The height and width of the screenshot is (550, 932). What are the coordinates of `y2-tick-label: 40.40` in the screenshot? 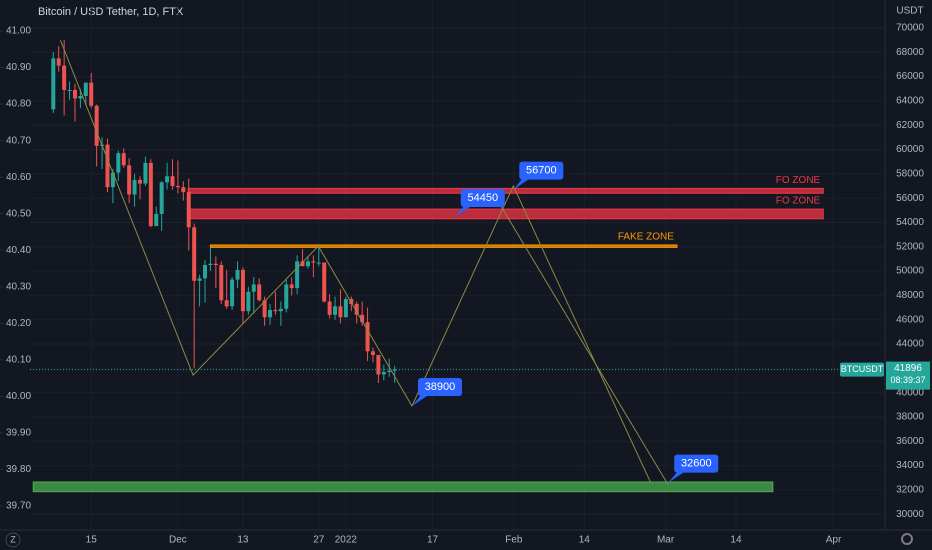 It's located at (18, 250).